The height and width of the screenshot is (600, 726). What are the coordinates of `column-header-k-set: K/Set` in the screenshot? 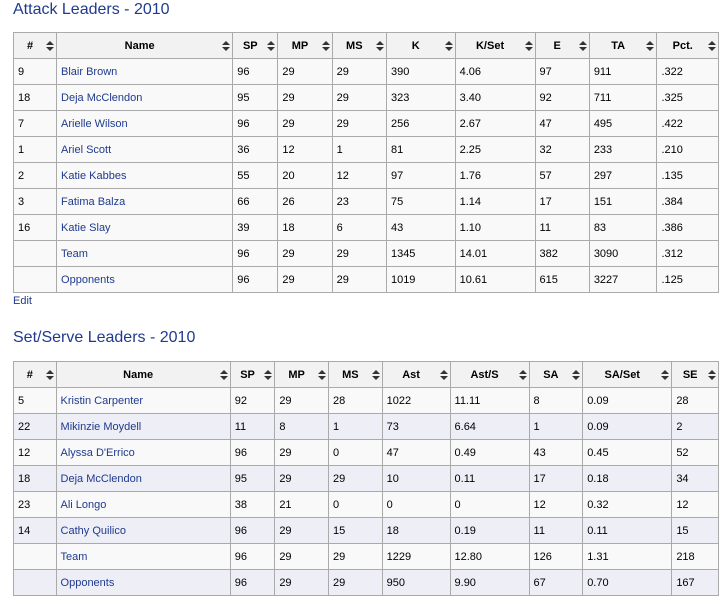 It's located at (495, 45).